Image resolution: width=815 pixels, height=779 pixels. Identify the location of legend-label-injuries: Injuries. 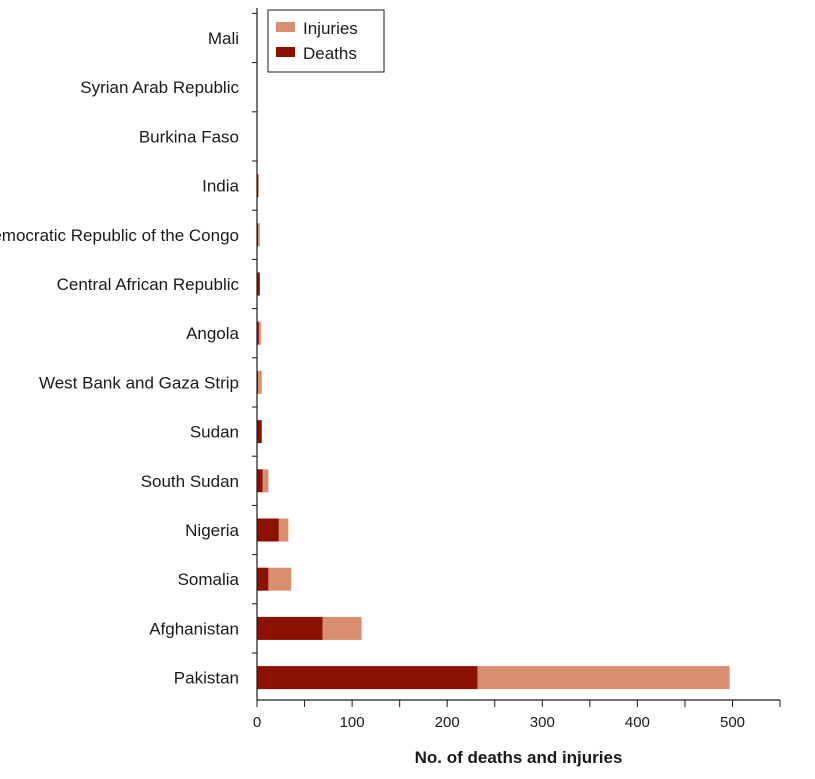
(330, 28).